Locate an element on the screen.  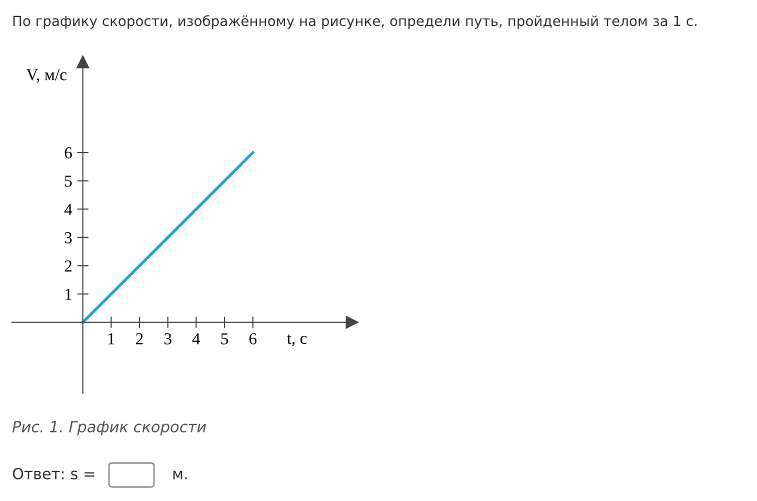
x-axis-title: t, с is located at coordinates (296, 340).